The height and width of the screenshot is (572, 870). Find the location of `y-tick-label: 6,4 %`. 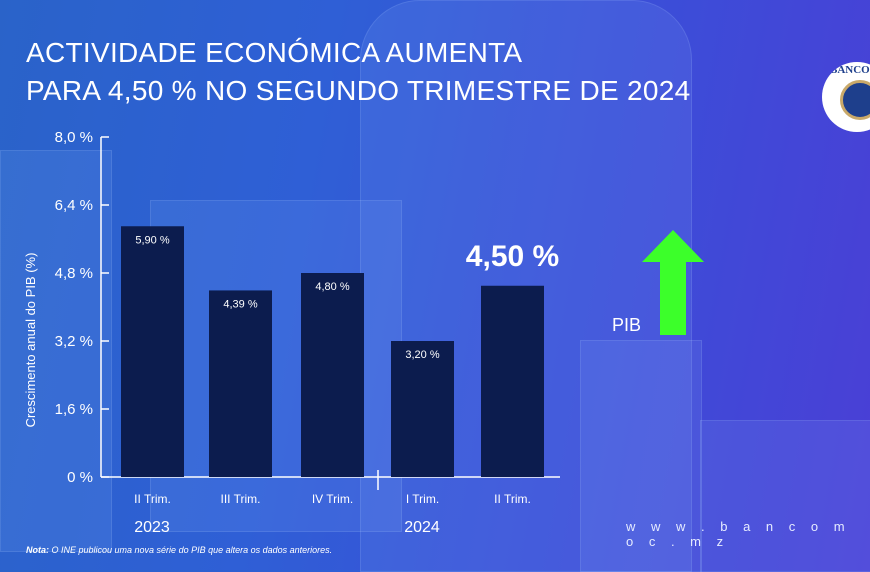

y-tick-label: 6,4 % is located at coordinates (74, 205).